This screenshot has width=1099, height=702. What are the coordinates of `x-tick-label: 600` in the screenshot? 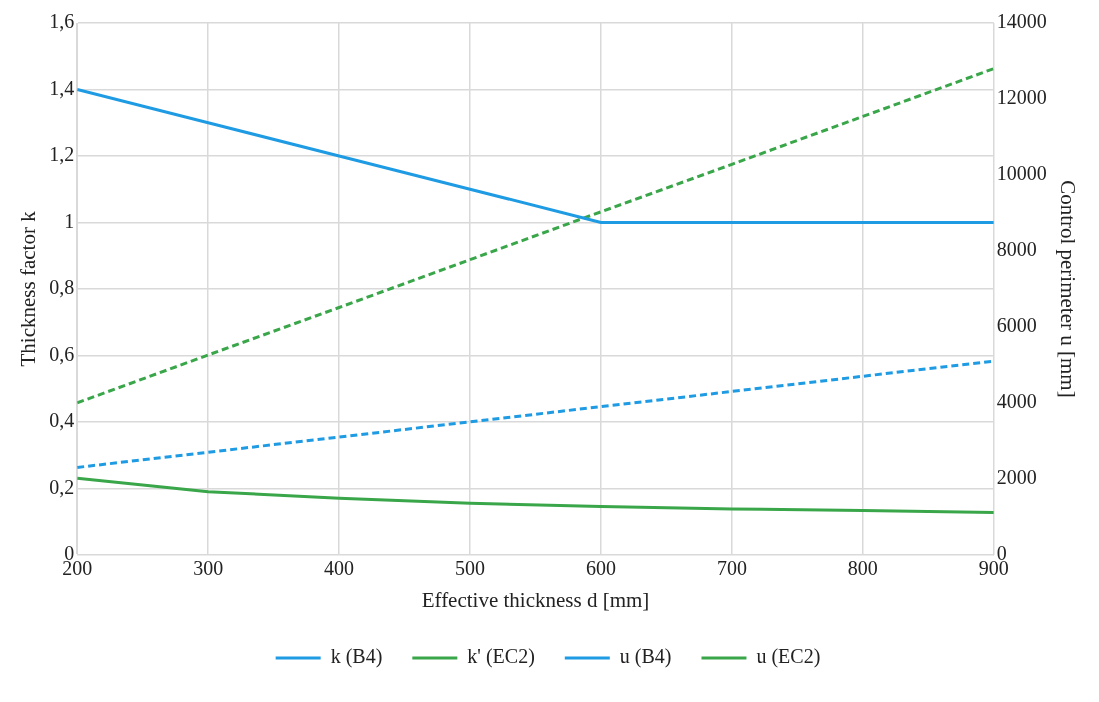 It's located at (600, 568).